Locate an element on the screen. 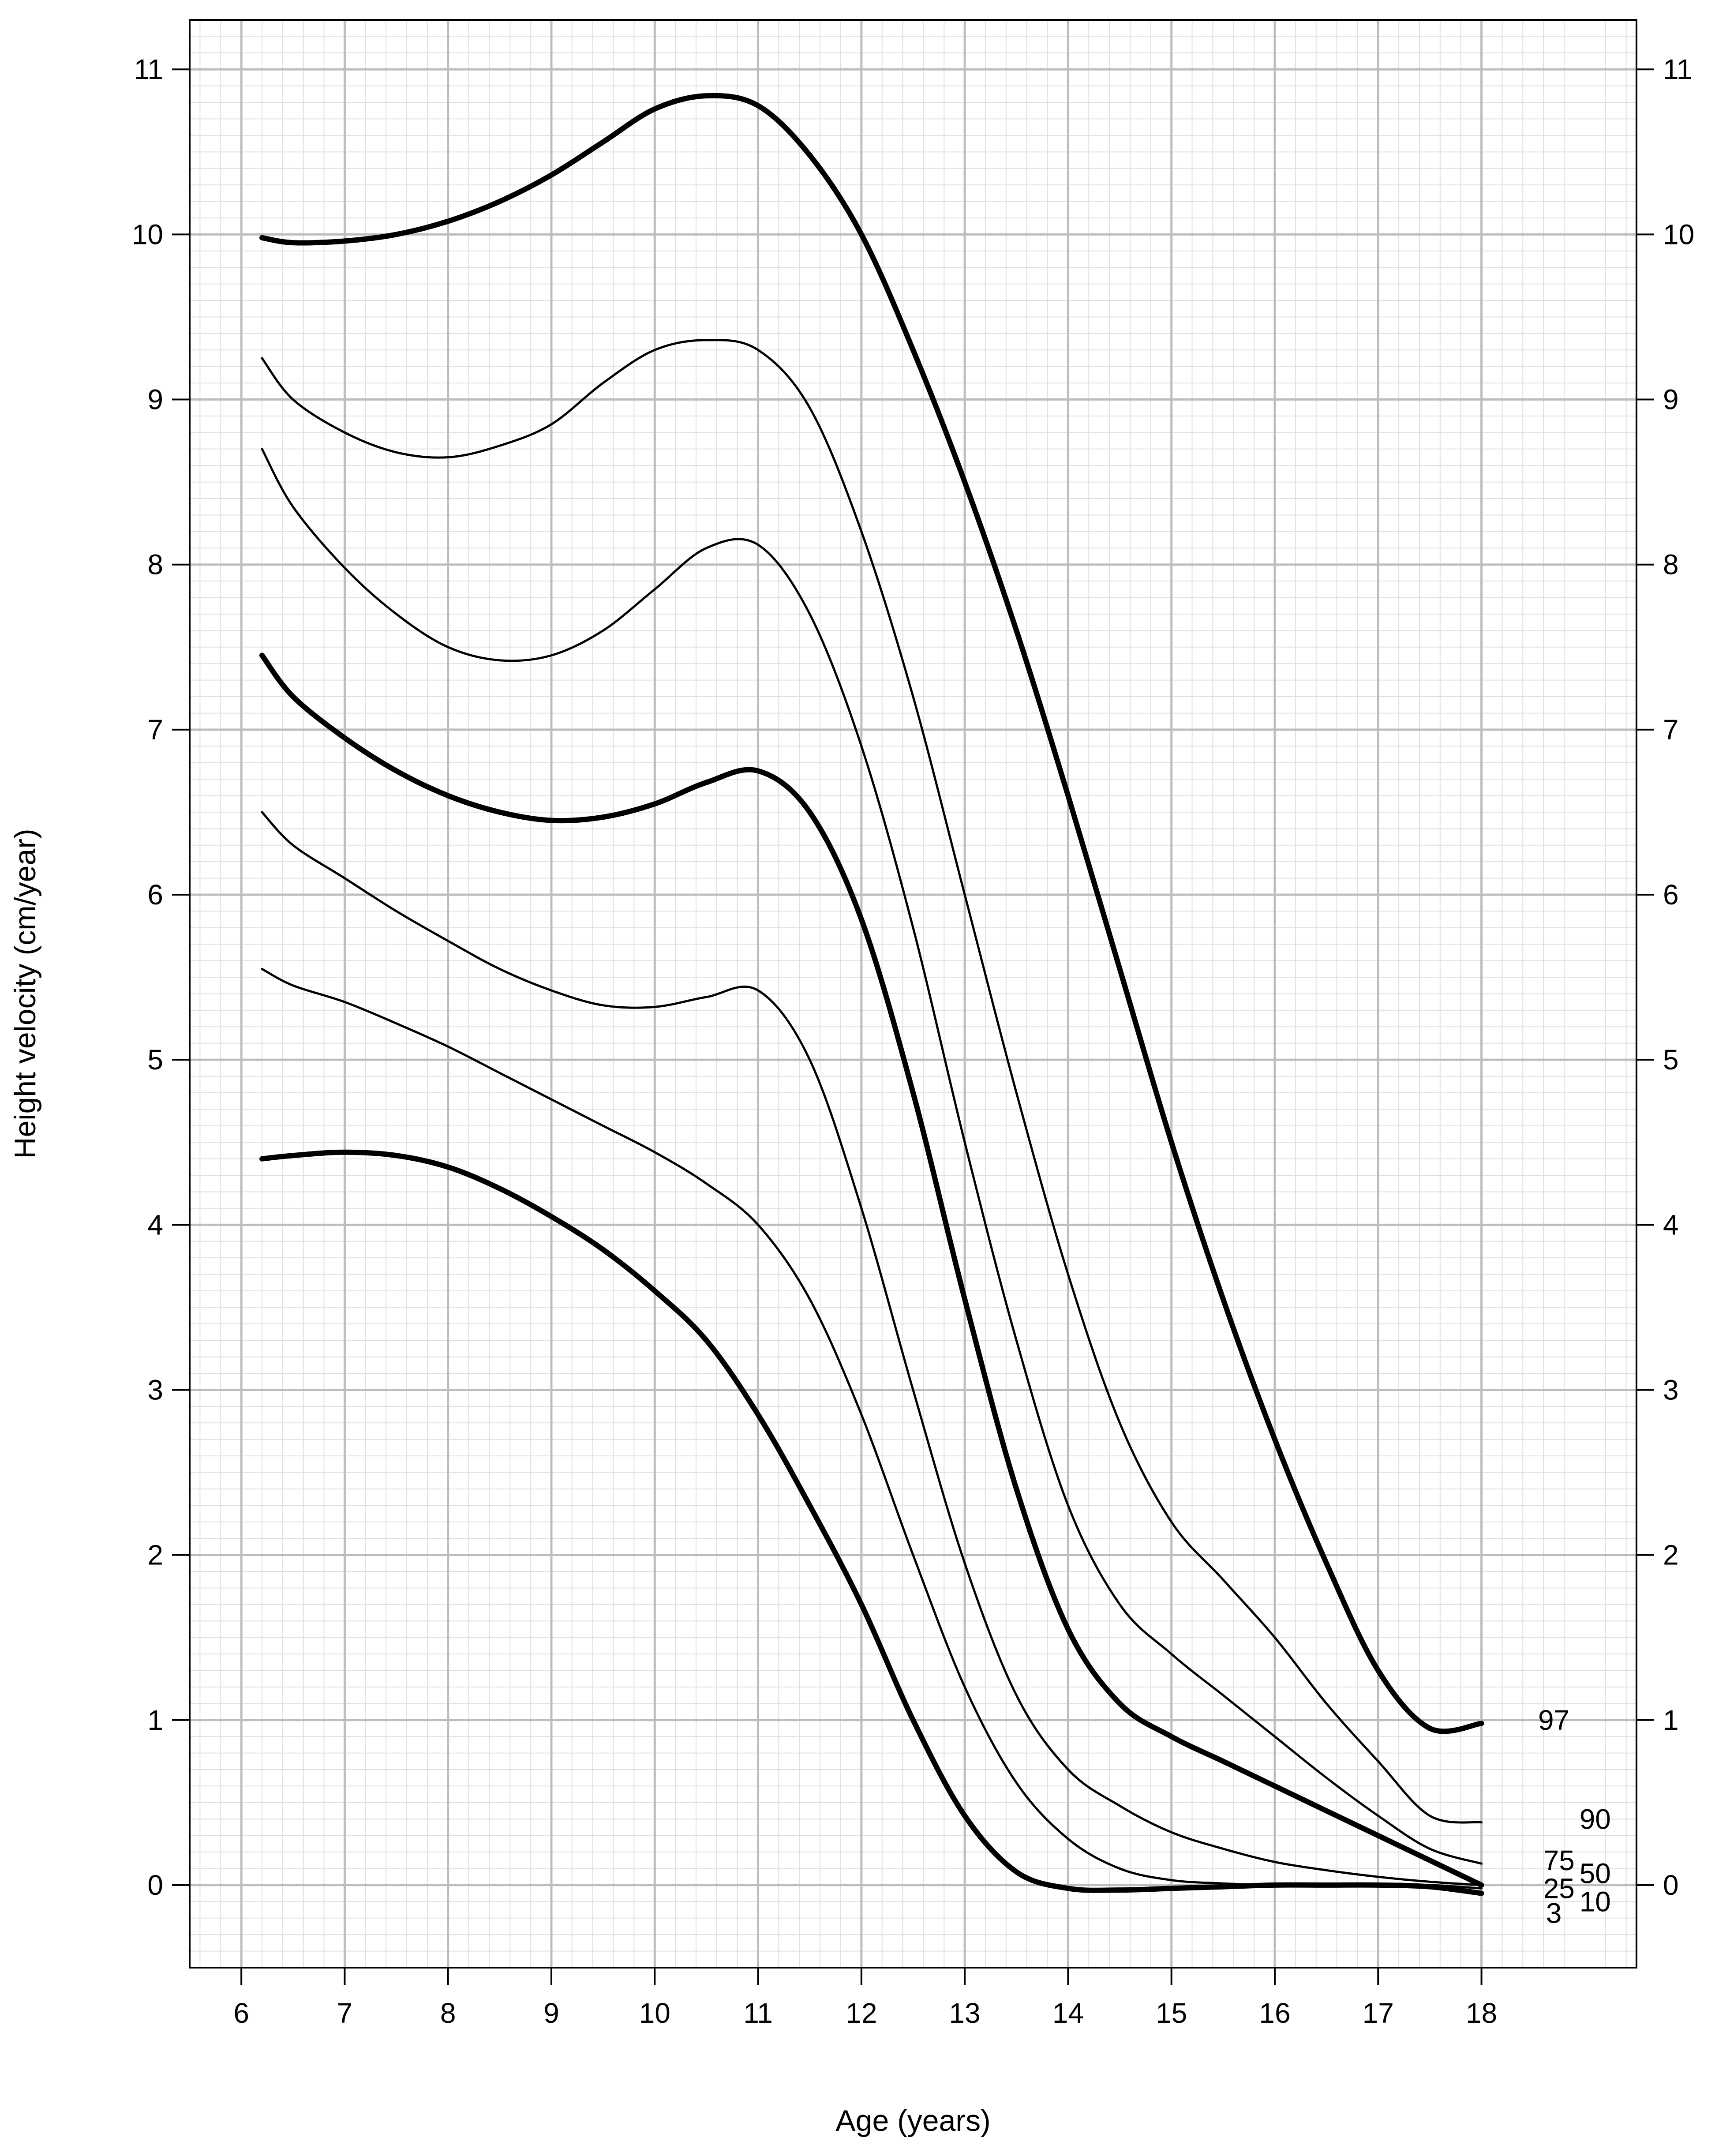 The image size is (1730, 2156). y-tick-label-left: 2 is located at coordinates (155, 1555).